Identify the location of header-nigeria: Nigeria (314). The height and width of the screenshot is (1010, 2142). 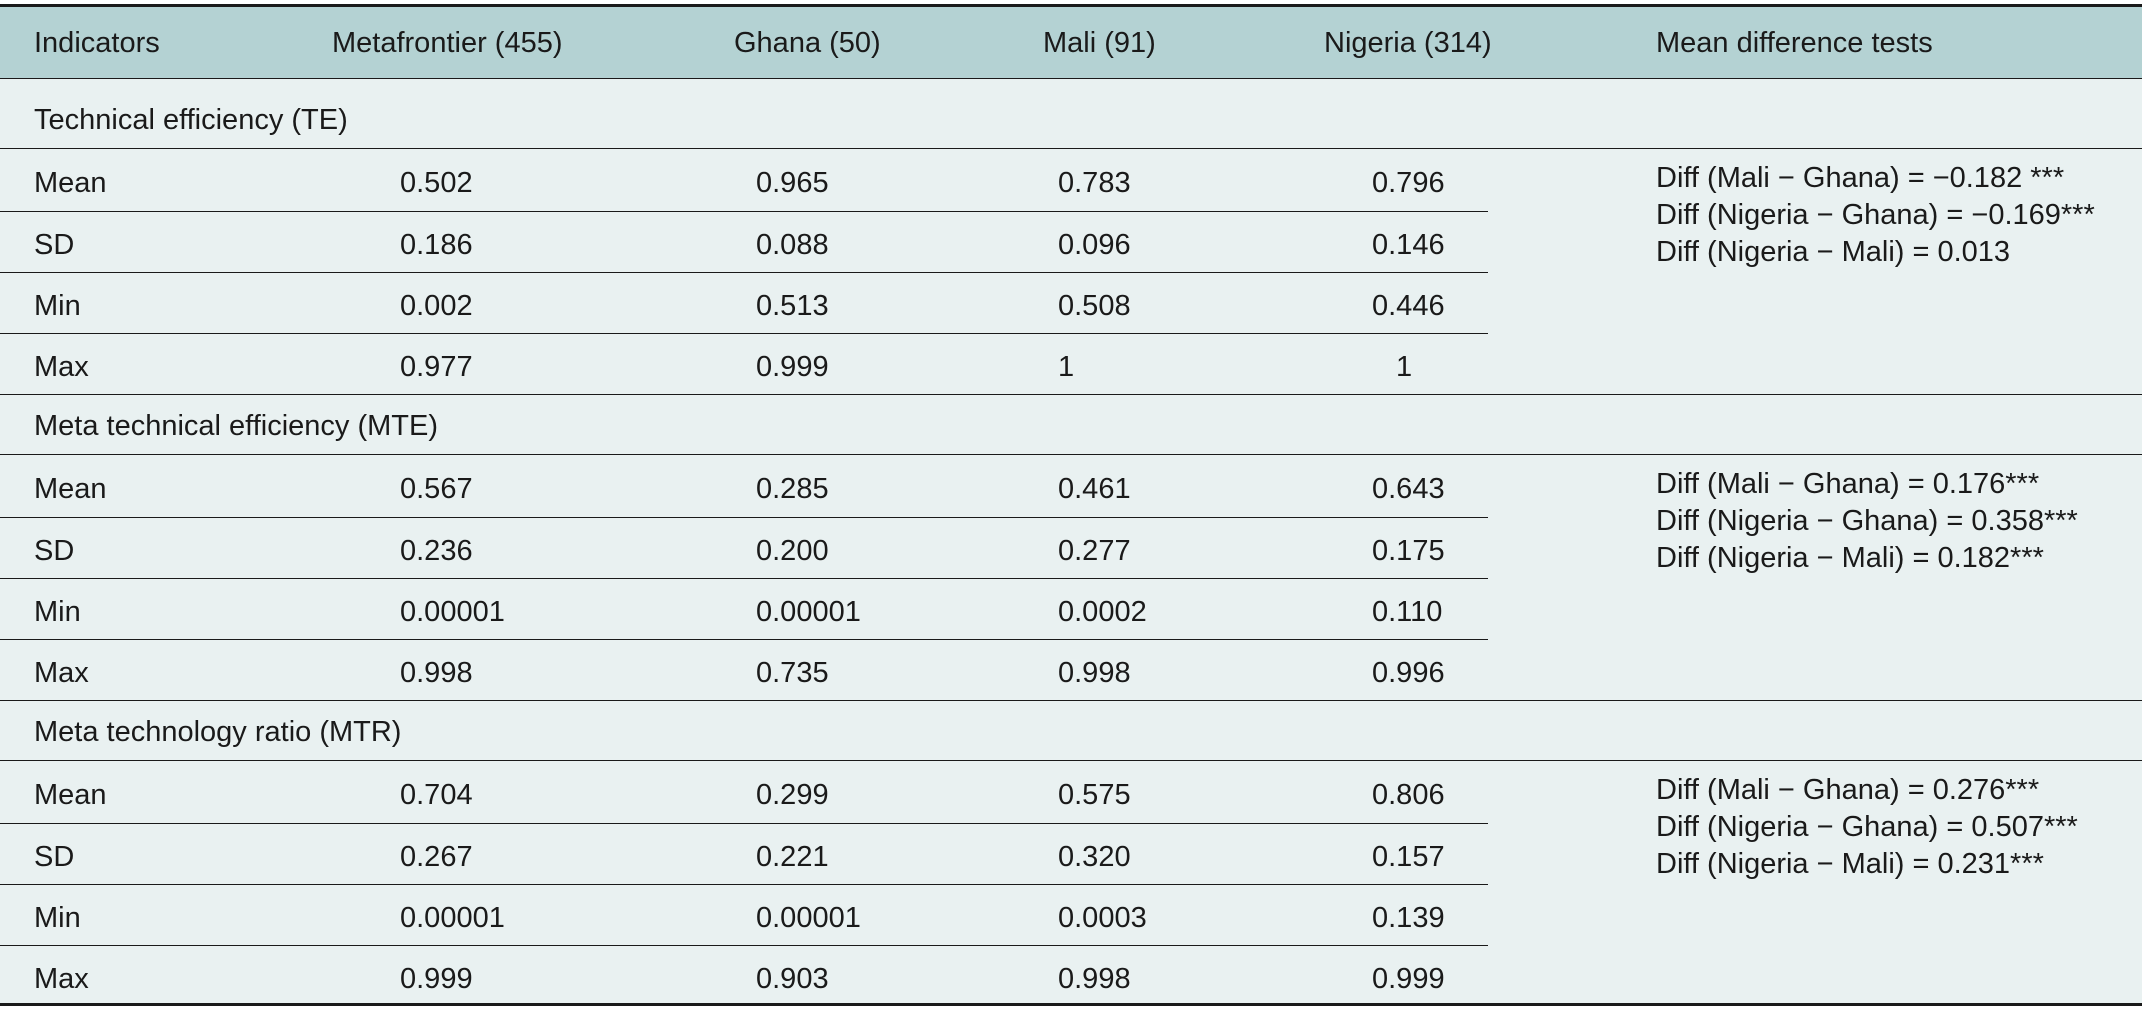
(1408, 43).